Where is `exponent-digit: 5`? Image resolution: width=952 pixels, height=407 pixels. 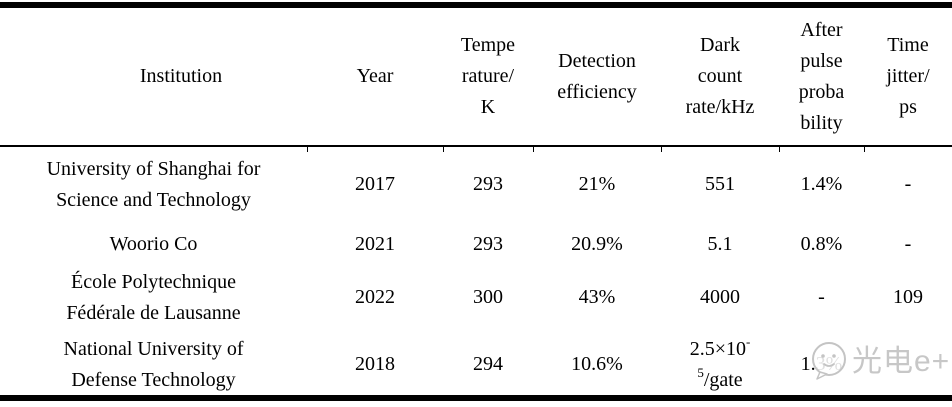
exponent-digit: 5 is located at coordinates (700, 372).